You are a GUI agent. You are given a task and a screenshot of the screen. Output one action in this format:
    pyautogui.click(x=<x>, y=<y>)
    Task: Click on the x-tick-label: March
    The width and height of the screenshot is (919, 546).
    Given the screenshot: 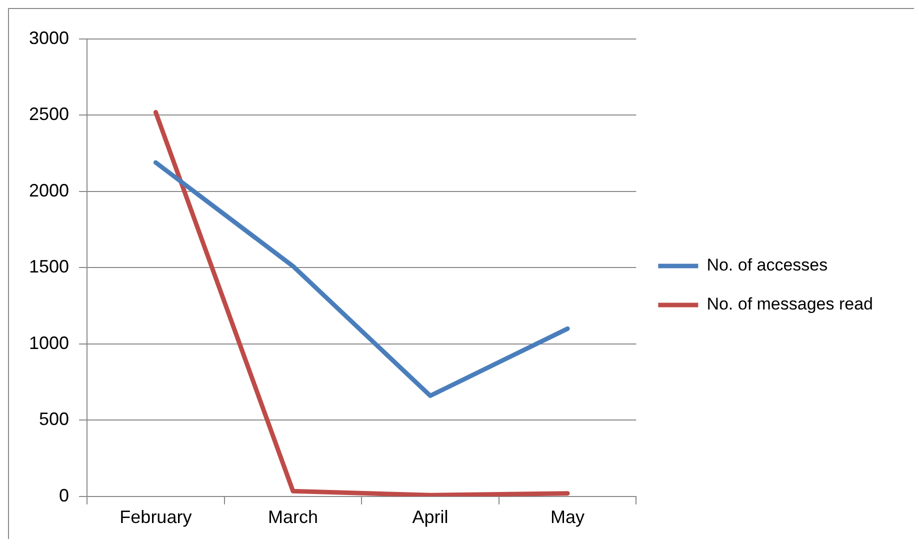 What is the action you would take?
    pyautogui.click(x=293, y=517)
    